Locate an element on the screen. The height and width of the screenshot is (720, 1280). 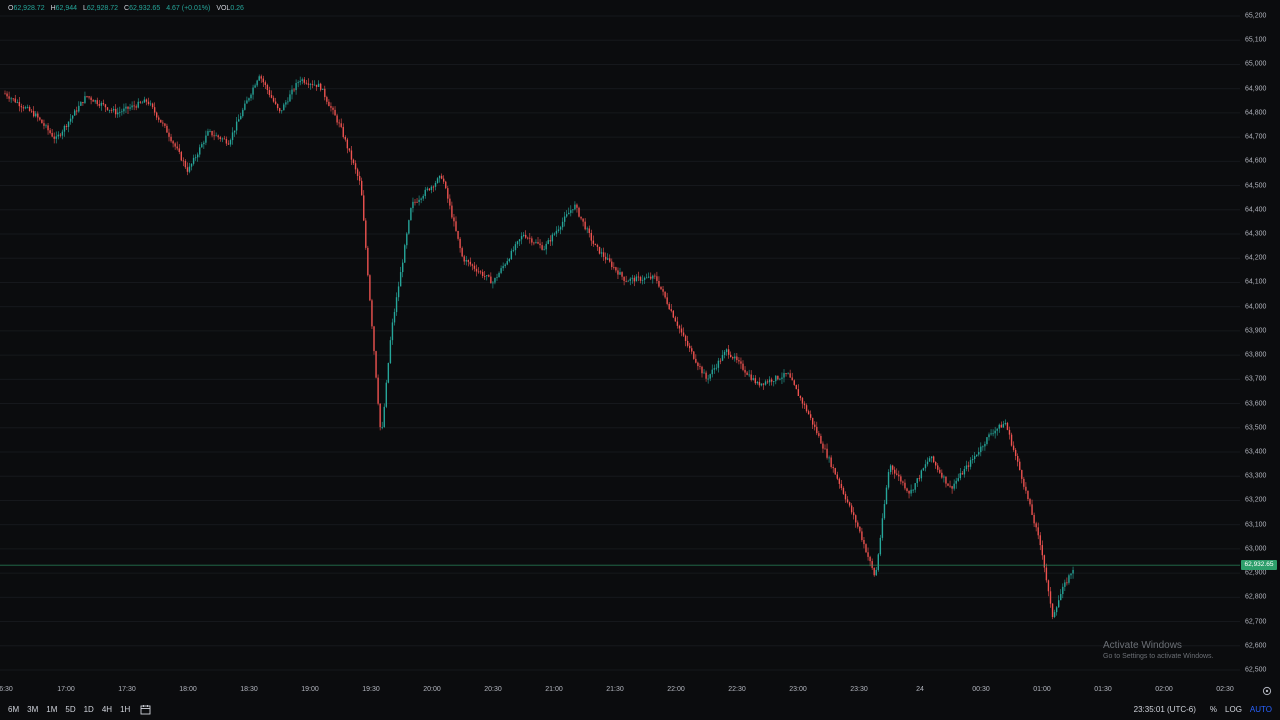
percent-scale-button: % is located at coordinates (1213, 709).